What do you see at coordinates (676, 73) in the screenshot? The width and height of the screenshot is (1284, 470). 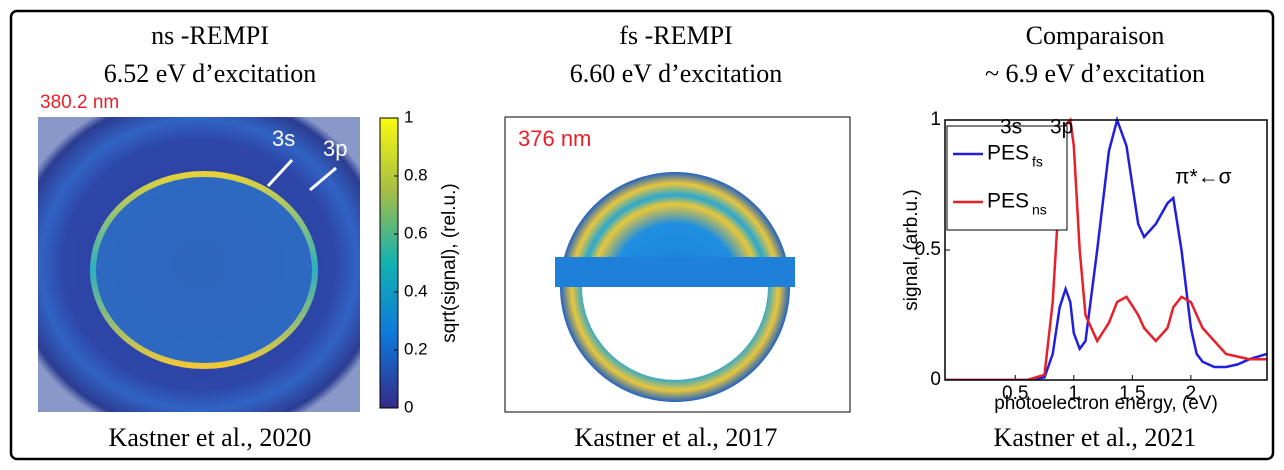 I see `panel-title: 6.60 eV d’excitation` at bounding box center [676, 73].